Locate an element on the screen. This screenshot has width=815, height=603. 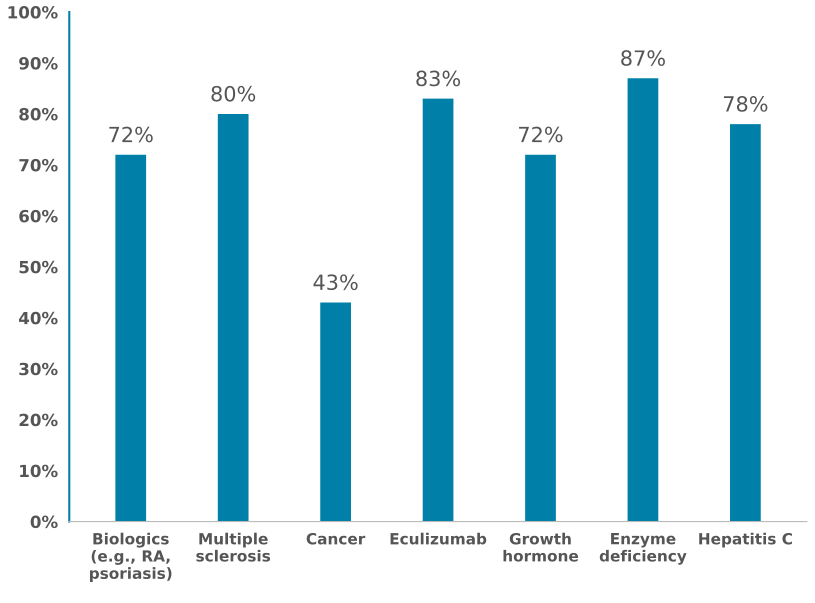
y-tick-label: 60% is located at coordinates (38, 216).